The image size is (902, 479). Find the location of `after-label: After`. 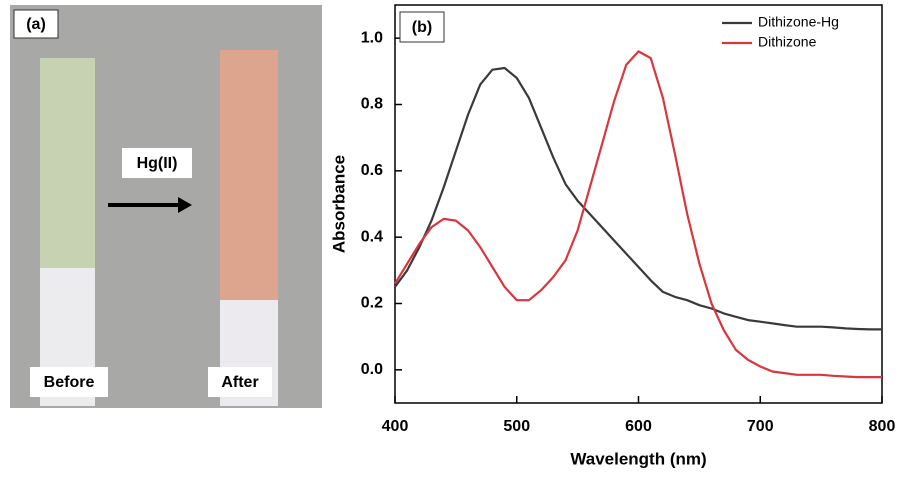

after-label: After is located at coordinates (239, 382).